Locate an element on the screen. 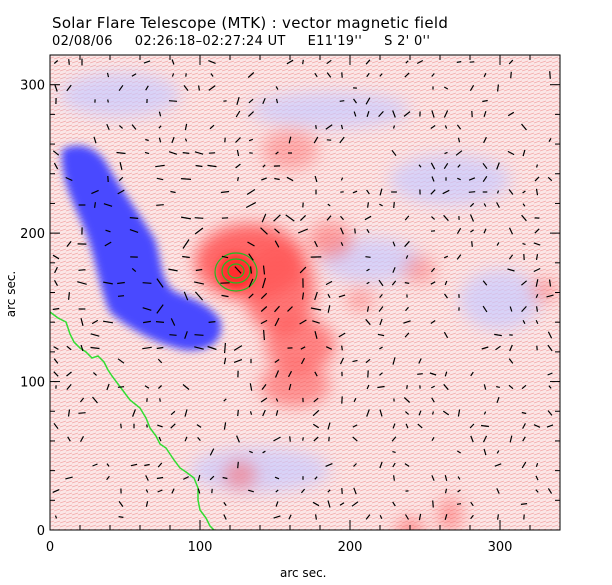 This screenshot has width=612, height=585. pos-e: E11'19'' is located at coordinates (335, 41).